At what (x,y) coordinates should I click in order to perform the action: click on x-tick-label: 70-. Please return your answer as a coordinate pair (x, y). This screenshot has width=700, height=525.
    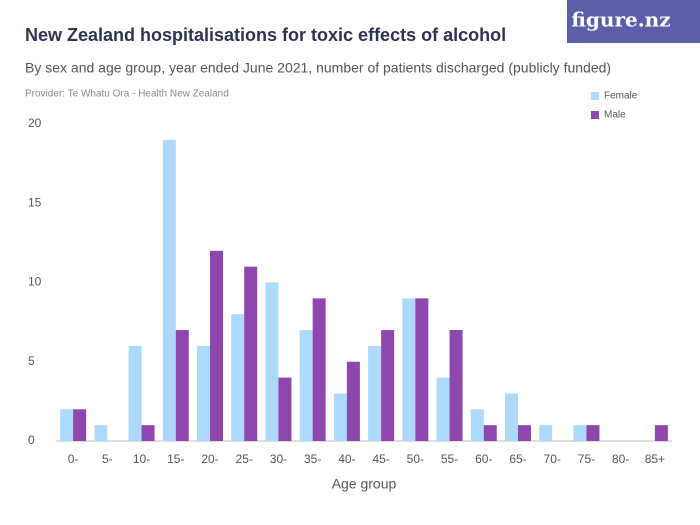
    Looking at the image, I should click on (552, 459).